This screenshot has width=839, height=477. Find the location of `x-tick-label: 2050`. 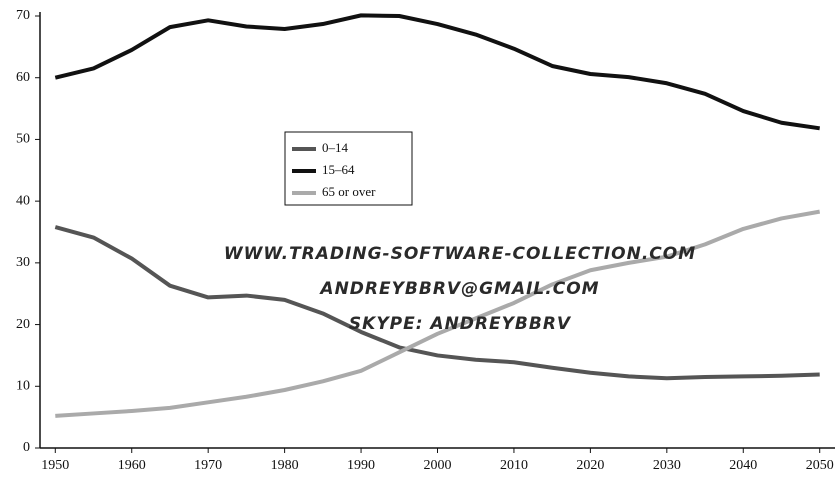

x-tick-label: 2050 is located at coordinates (820, 465).